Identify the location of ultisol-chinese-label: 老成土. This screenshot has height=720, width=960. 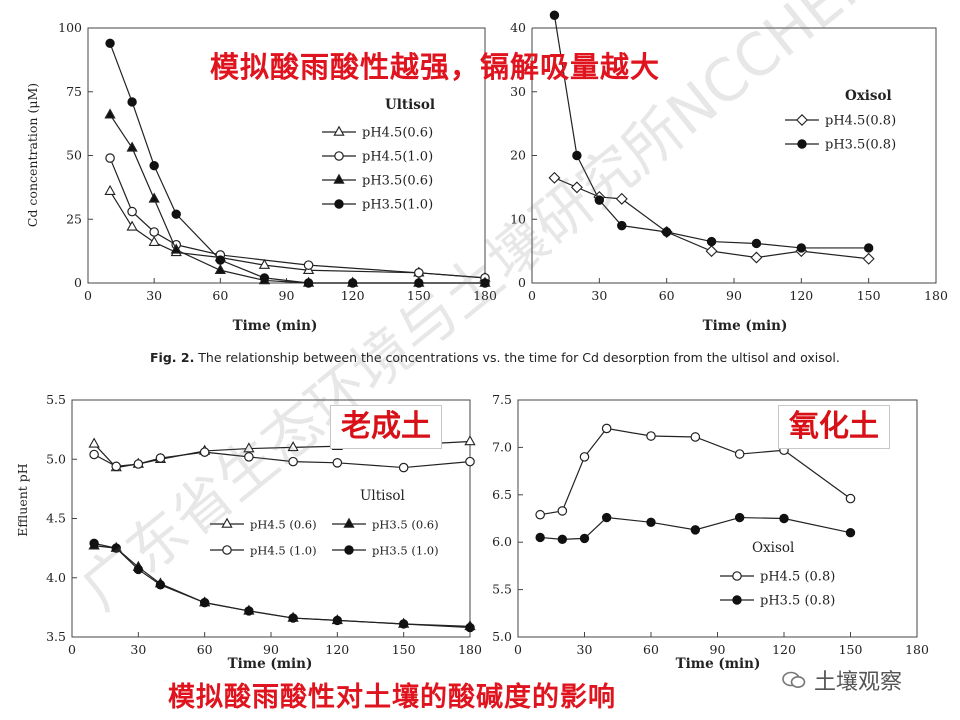
(386, 427).